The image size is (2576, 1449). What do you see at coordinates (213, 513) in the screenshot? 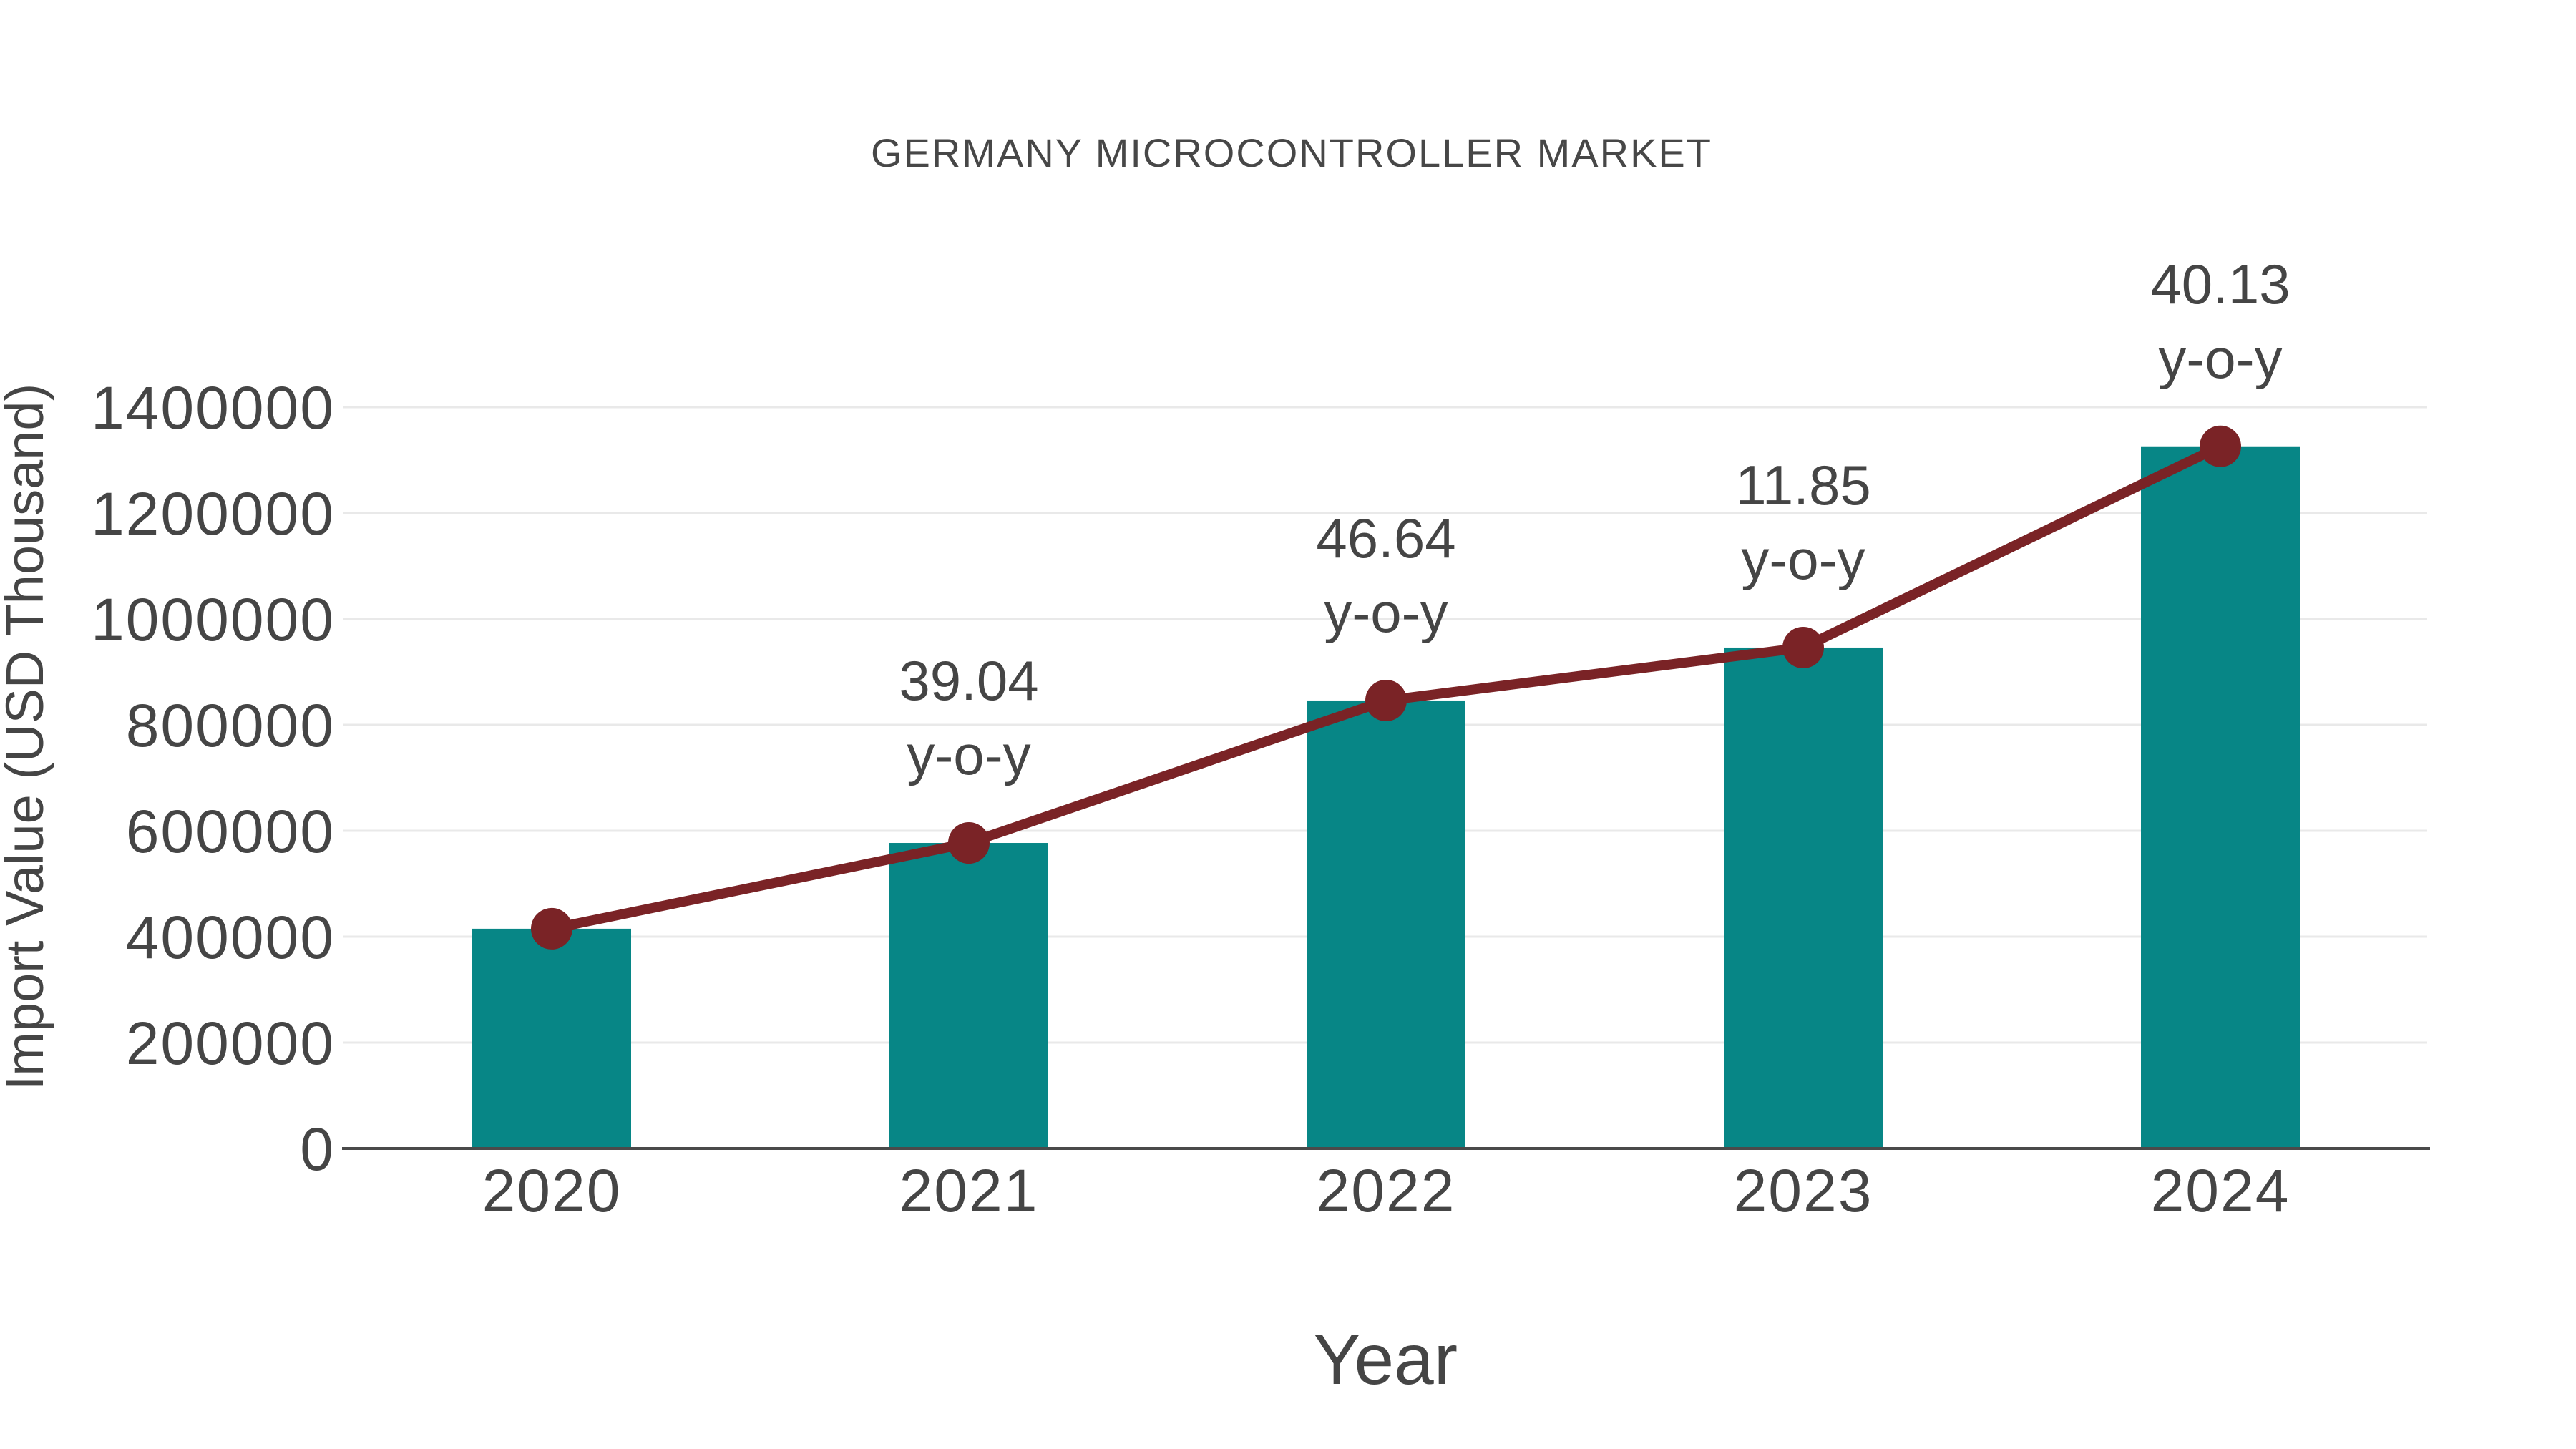
I see `y-tick-label-1200000: 1200000` at bounding box center [213, 513].